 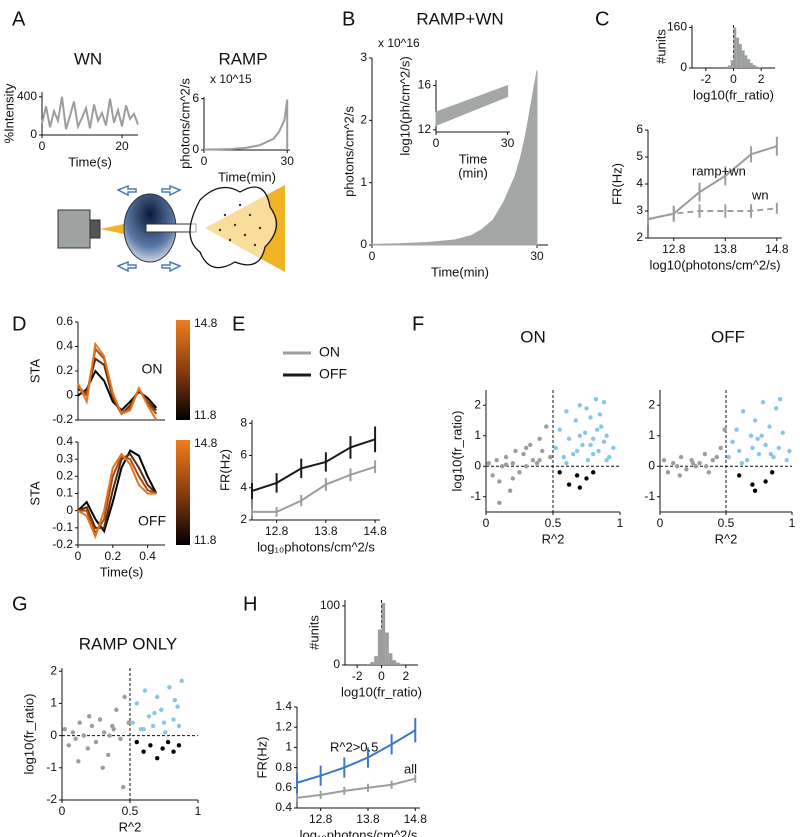 What do you see at coordinates (283, 767) in the screenshot?
I see `y-tick-label: 0.8` at bounding box center [283, 767].